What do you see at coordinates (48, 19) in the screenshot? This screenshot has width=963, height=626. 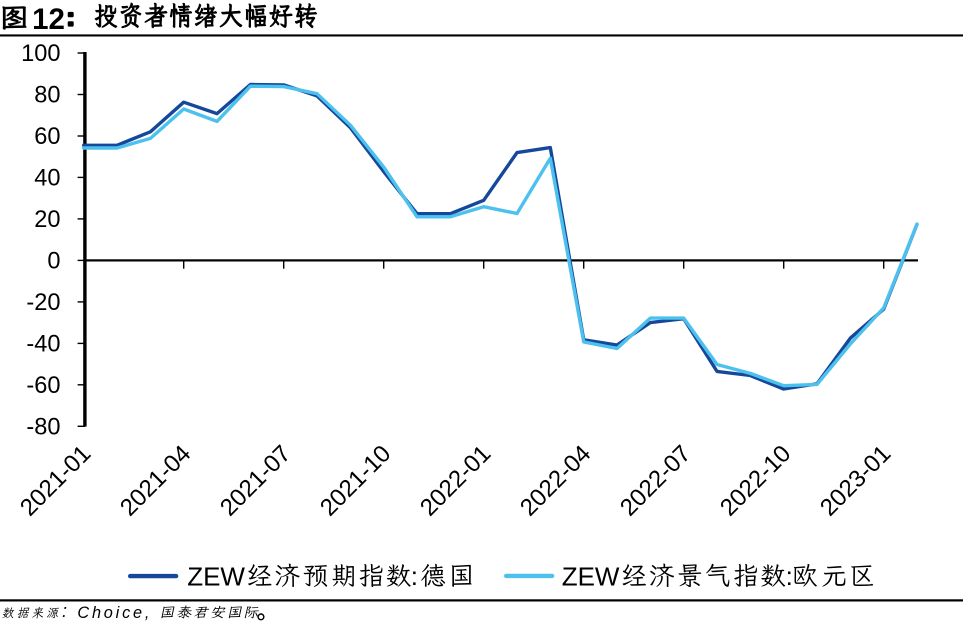 I see `svg-text: 12` at bounding box center [48, 19].